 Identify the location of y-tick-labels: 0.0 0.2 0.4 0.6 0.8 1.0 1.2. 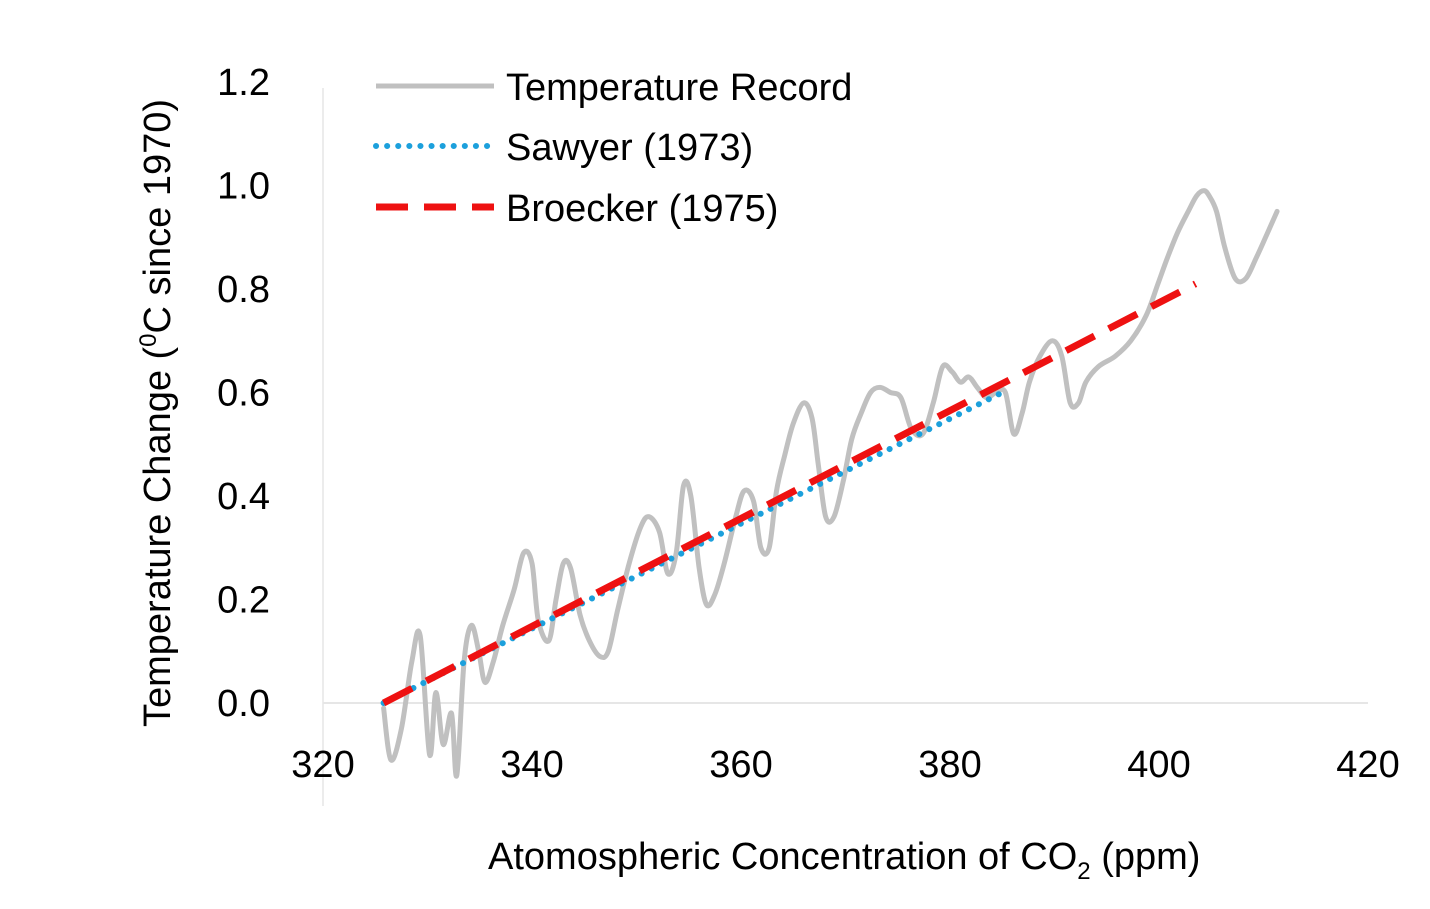
(243, 393).